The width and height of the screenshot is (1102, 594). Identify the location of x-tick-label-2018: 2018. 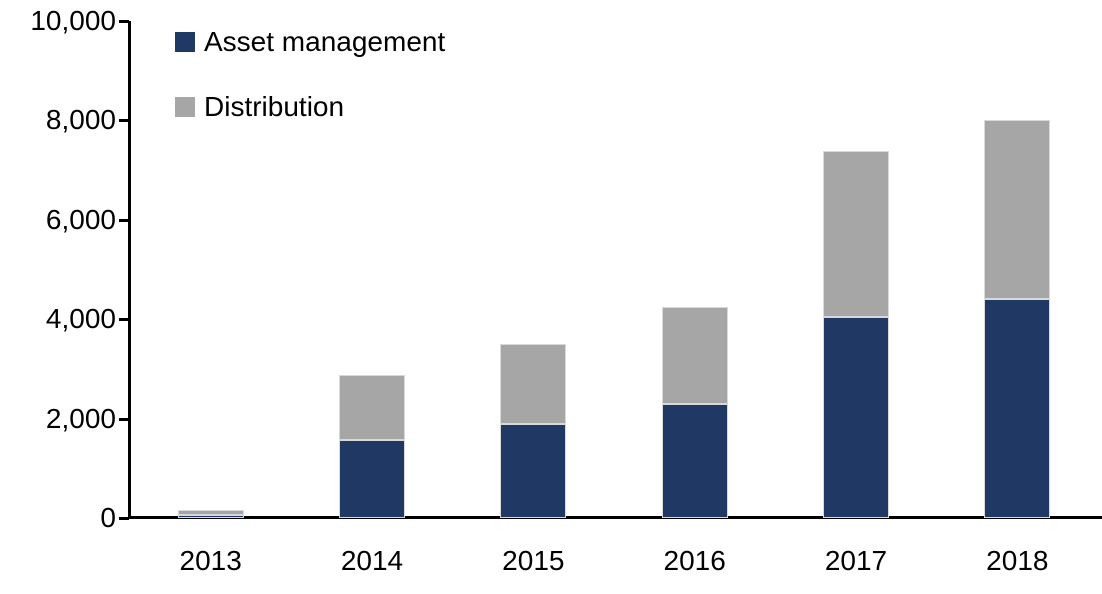
(1017, 560).